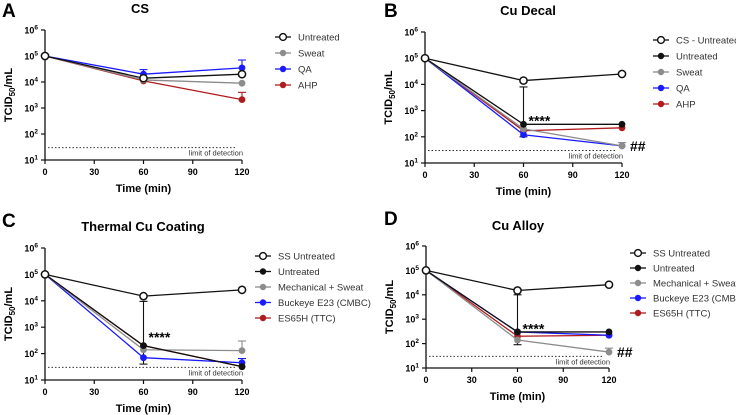 This screenshot has width=736, height=415. What do you see at coordinates (694, 41) in the screenshot?
I see `legend-item: CS - Untreated` at bounding box center [694, 41].